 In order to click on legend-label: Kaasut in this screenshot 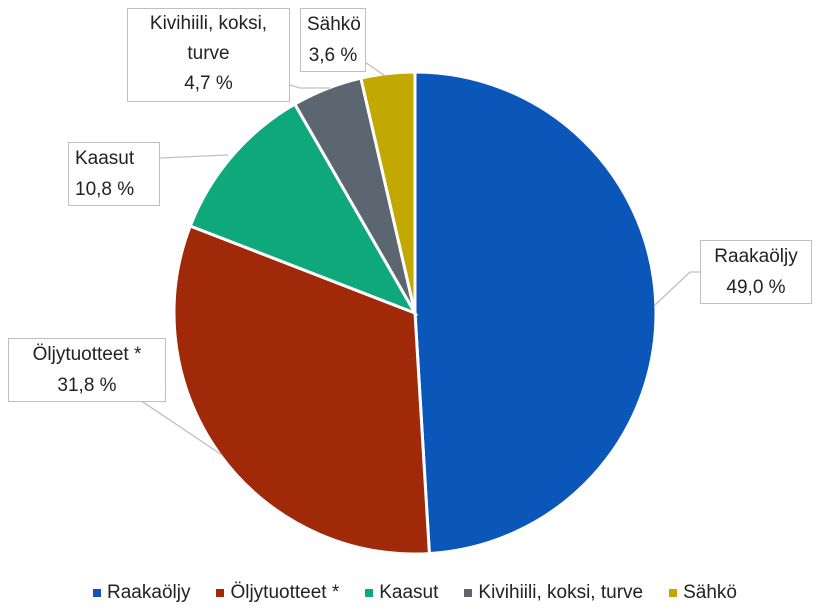, I will do `click(409, 592)`.